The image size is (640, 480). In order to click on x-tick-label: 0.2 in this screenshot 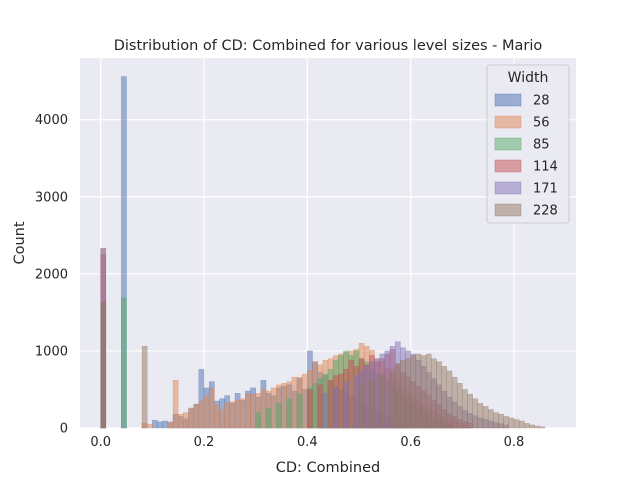, I will do `click(204, 442)`.